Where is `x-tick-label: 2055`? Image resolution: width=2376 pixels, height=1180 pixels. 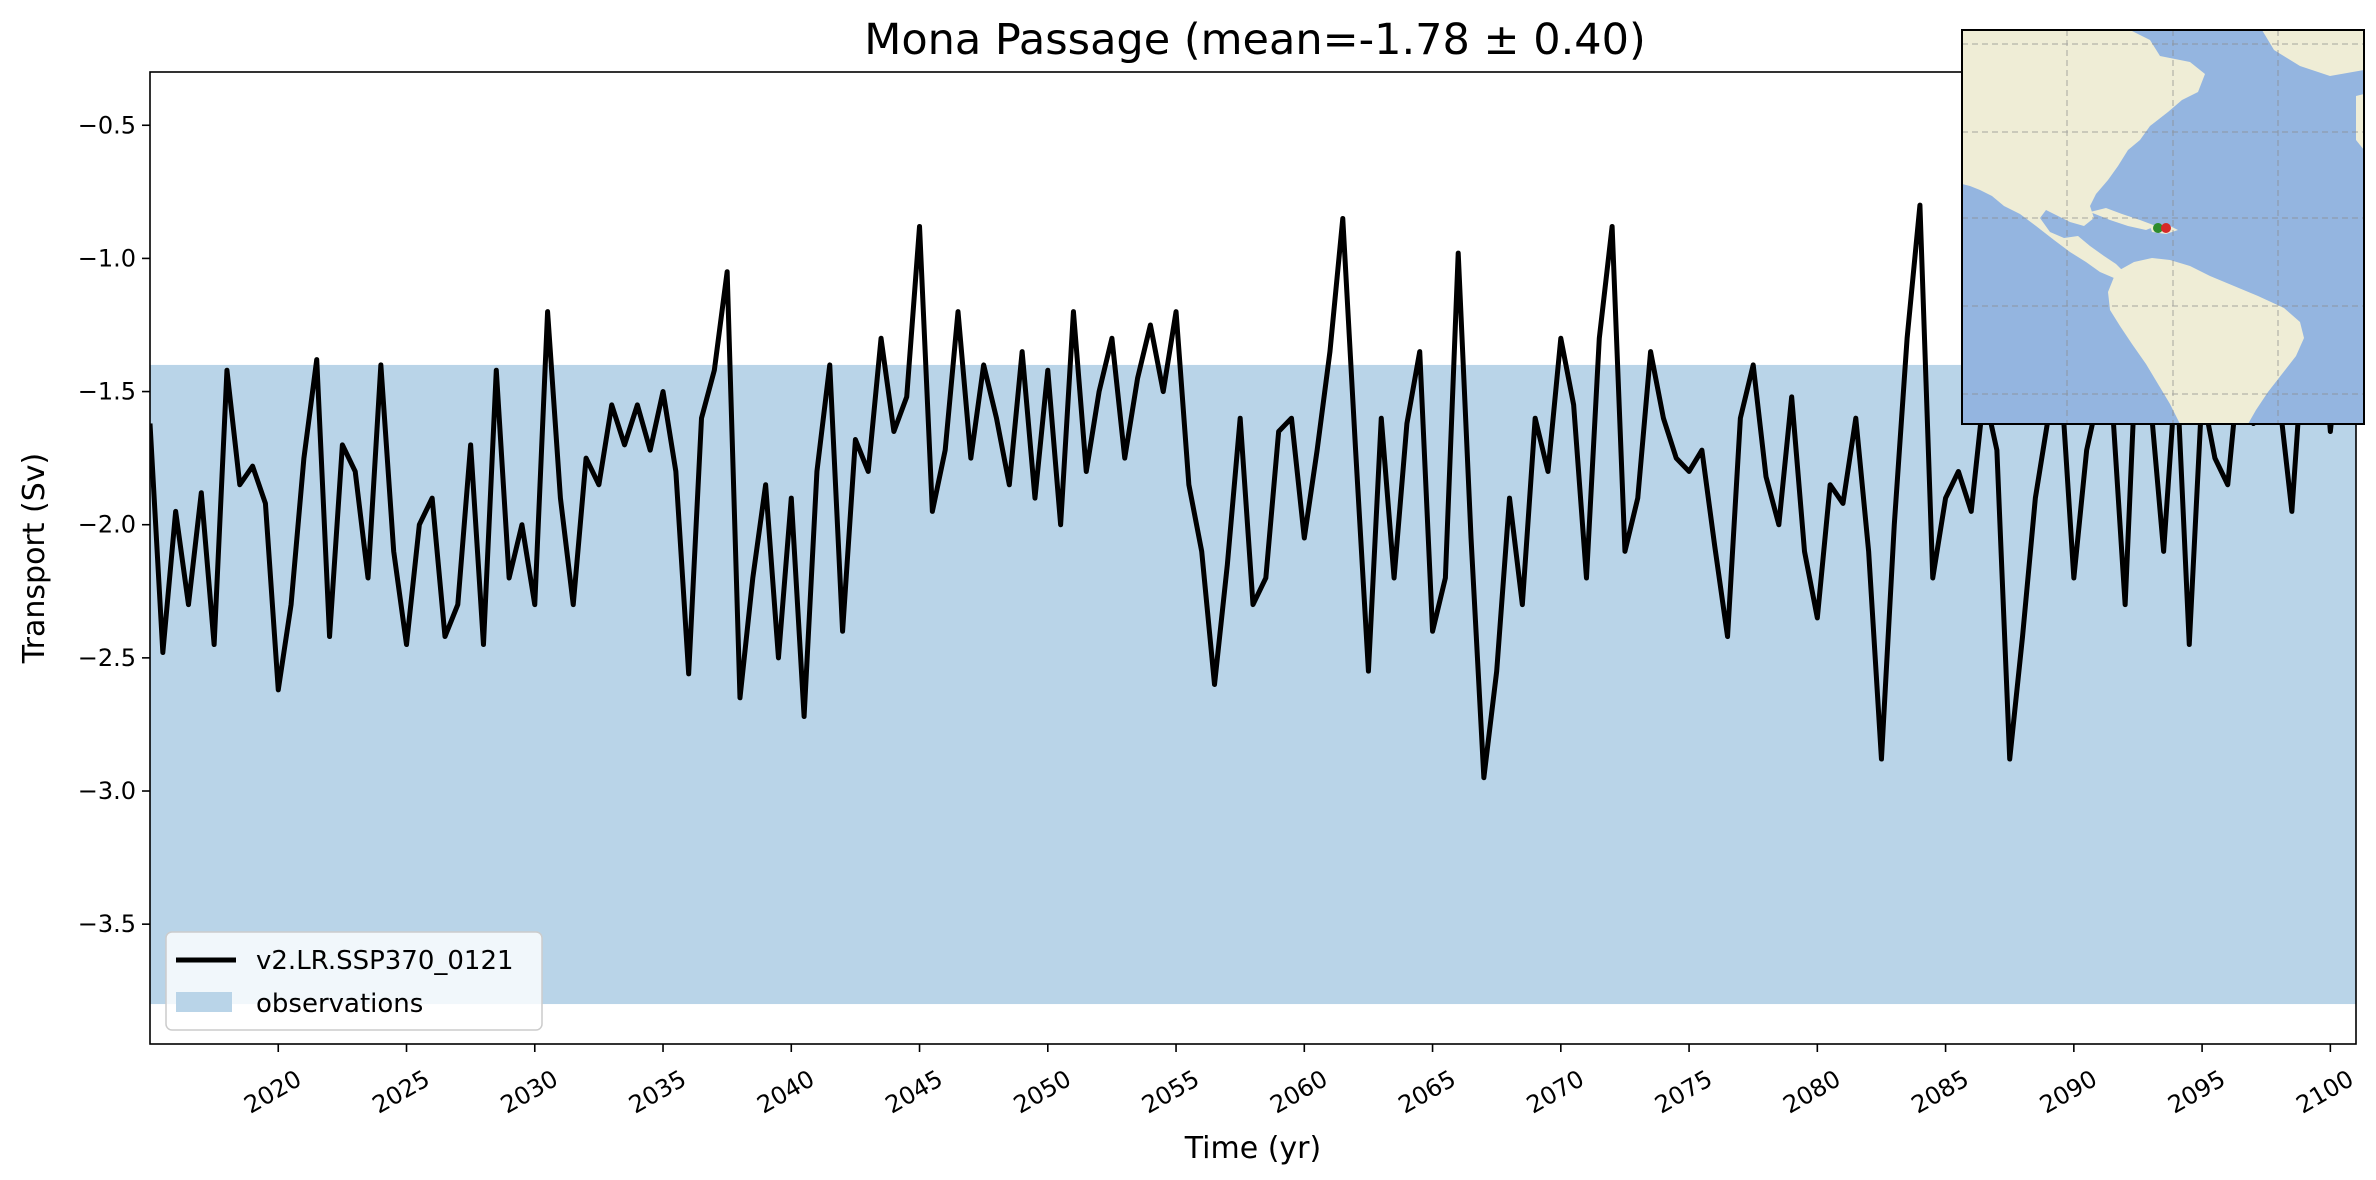
x-tick-label: 2055 is located at coordinates (1170, 1092).